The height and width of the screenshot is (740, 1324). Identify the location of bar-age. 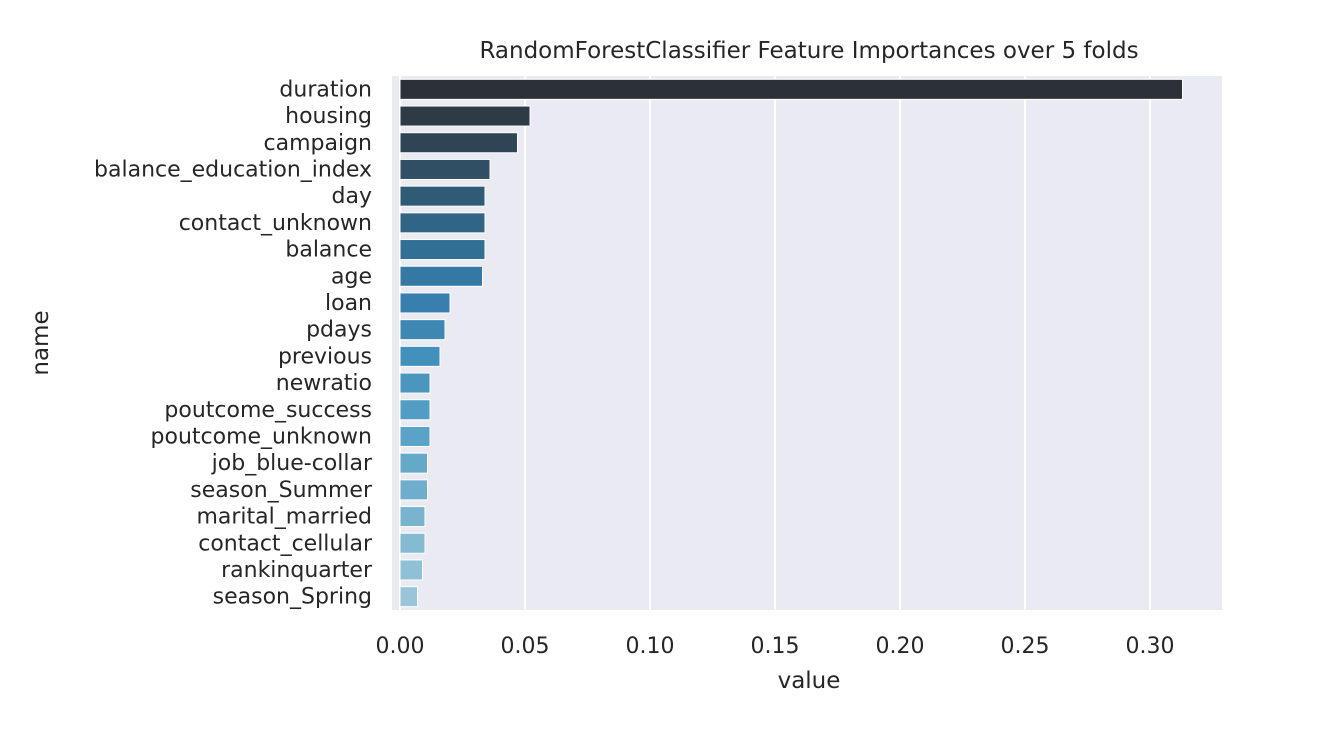
(441, 276).